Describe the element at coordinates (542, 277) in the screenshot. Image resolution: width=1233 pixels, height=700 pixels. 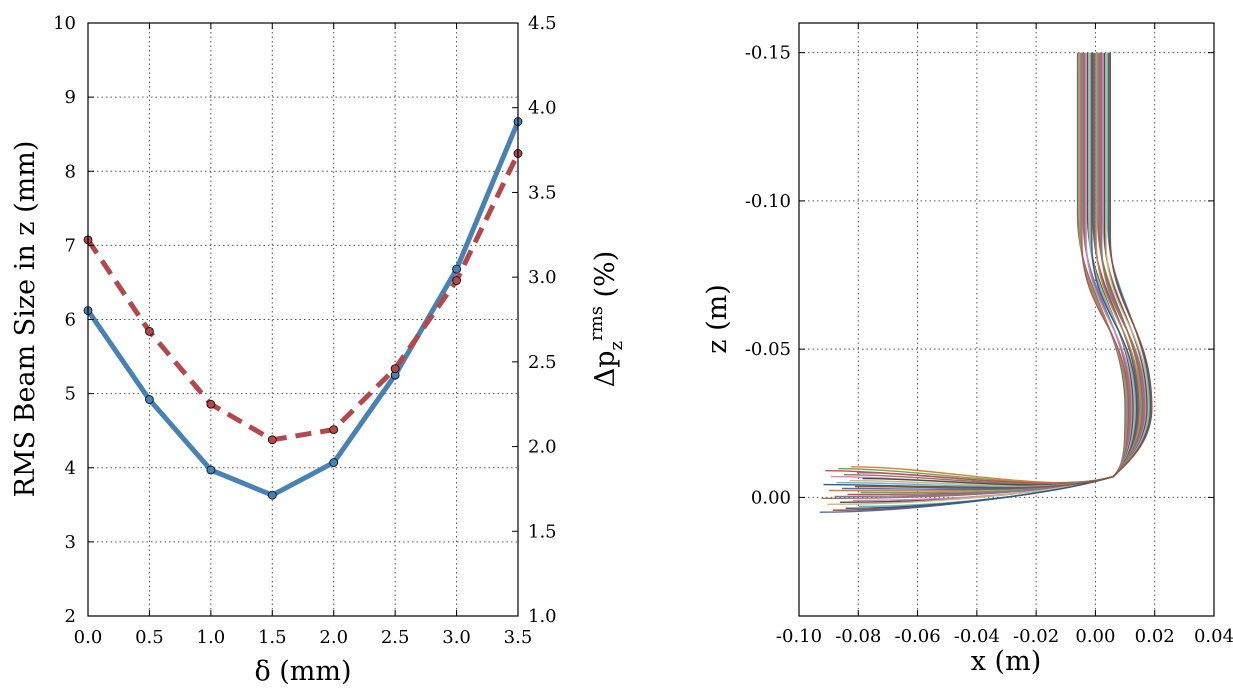
I see `right-y-tick-label: 3.0` at that location.